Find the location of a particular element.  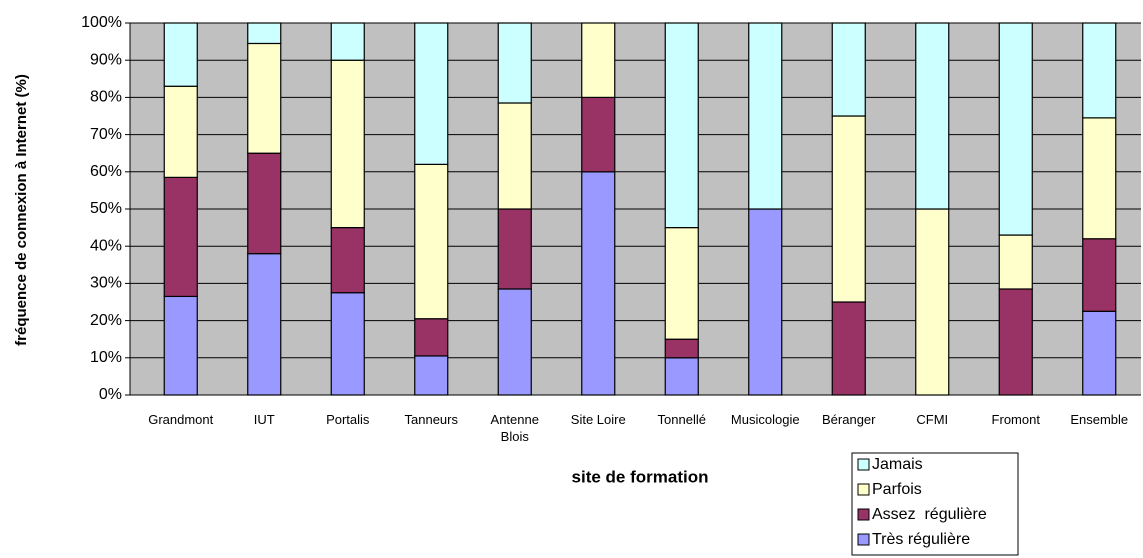

legend-label: Assez régulière is located at coordinates (929, 514).